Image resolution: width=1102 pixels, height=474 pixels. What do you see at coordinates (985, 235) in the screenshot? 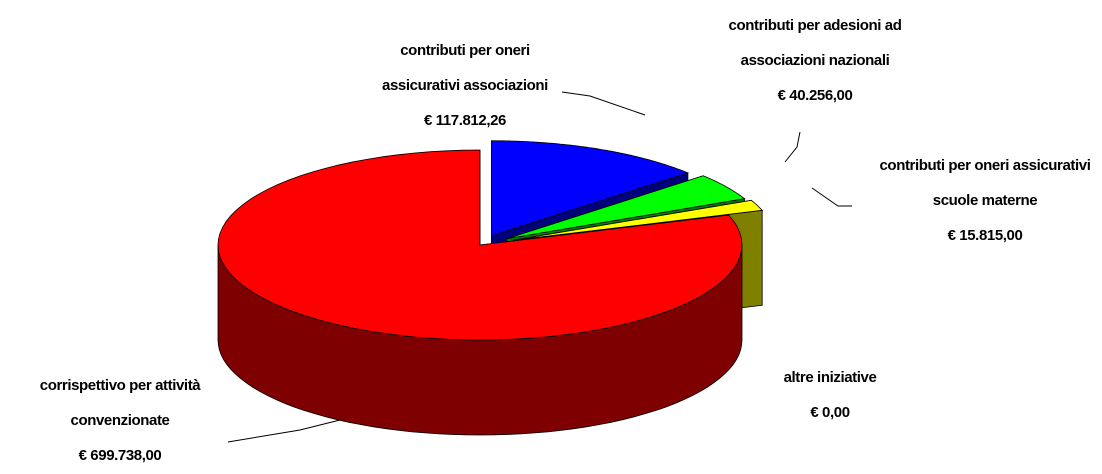
I see `value-label: € 15.815,00` at bounding box center [985, 235].